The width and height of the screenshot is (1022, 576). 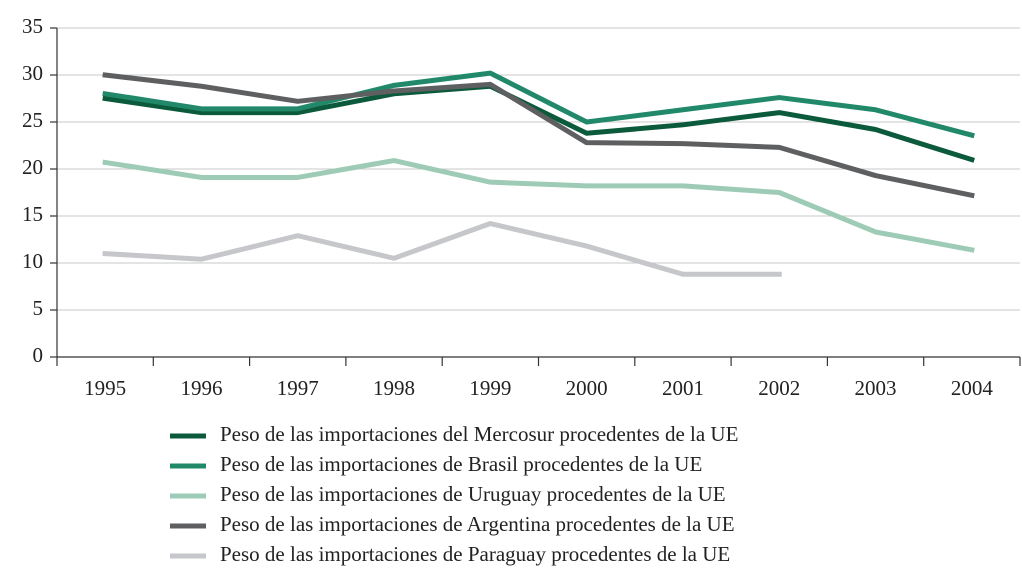 I want to click on y-tick-label: 5, so click(x=38, y=308).